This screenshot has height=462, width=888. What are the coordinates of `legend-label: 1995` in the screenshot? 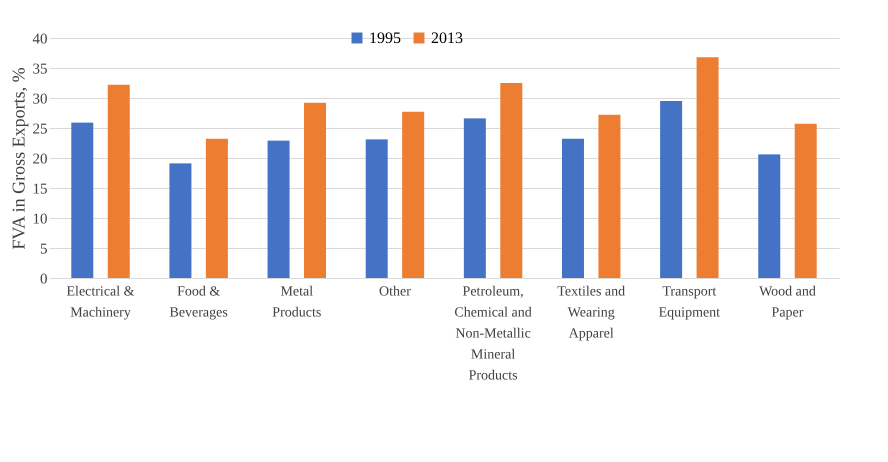 It's located at (385, 38).